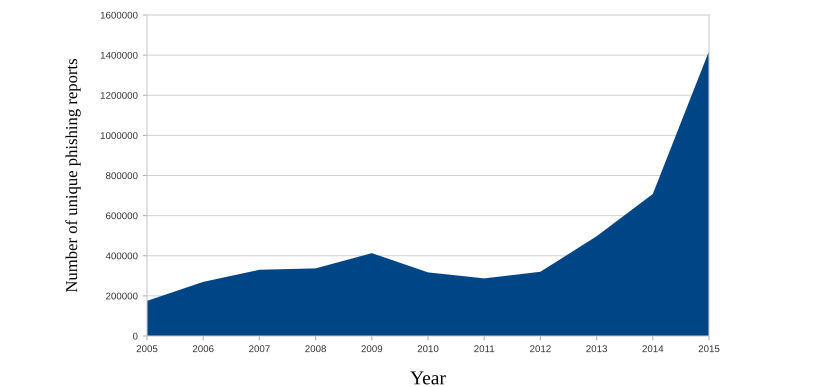 The image size is (817, 387). Describe the element at coordinates (203, 348) in the screenshot. I see `x-tick-label: 2006` at that location.